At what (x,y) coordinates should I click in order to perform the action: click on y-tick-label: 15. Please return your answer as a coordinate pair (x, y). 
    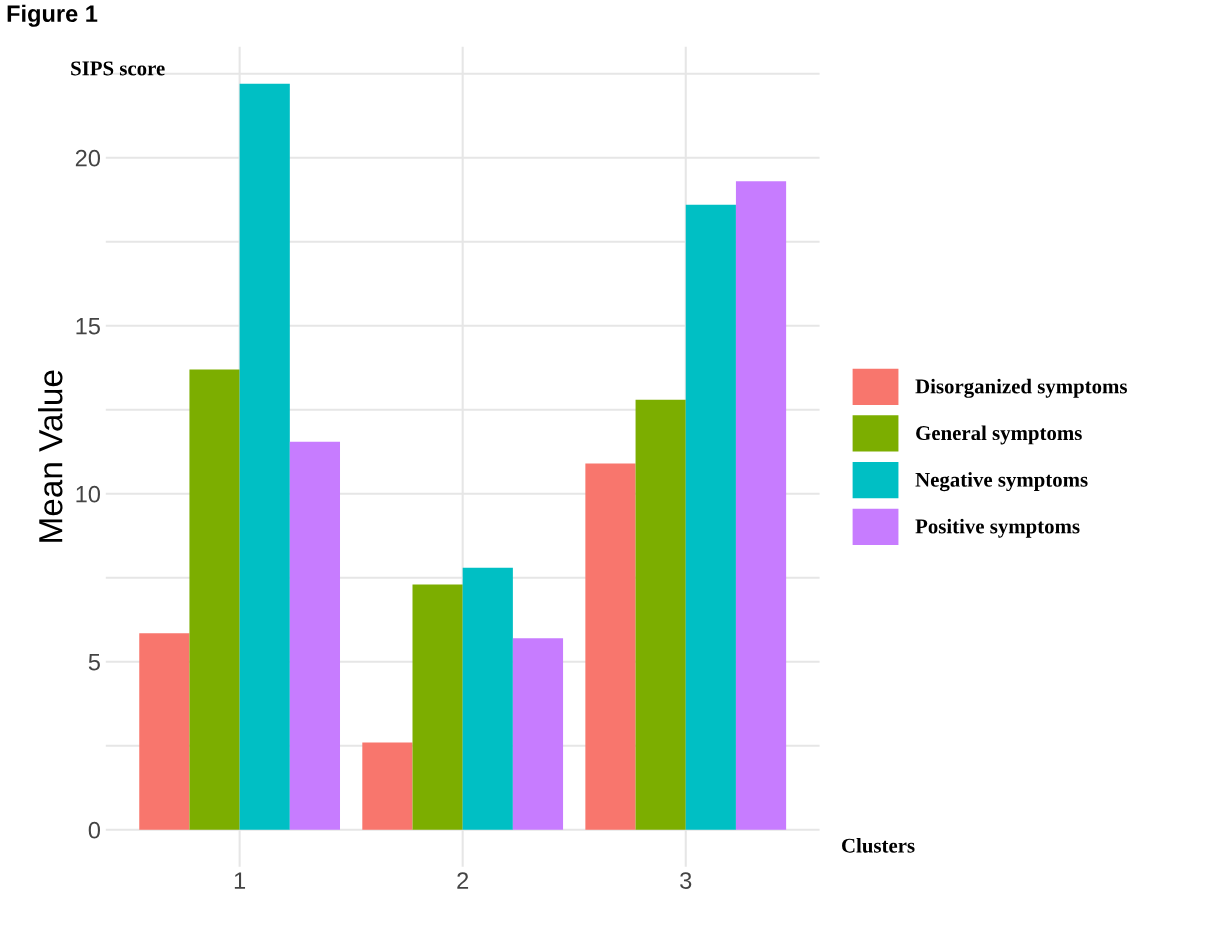
    Looking at the image, I should click on (88, 326).